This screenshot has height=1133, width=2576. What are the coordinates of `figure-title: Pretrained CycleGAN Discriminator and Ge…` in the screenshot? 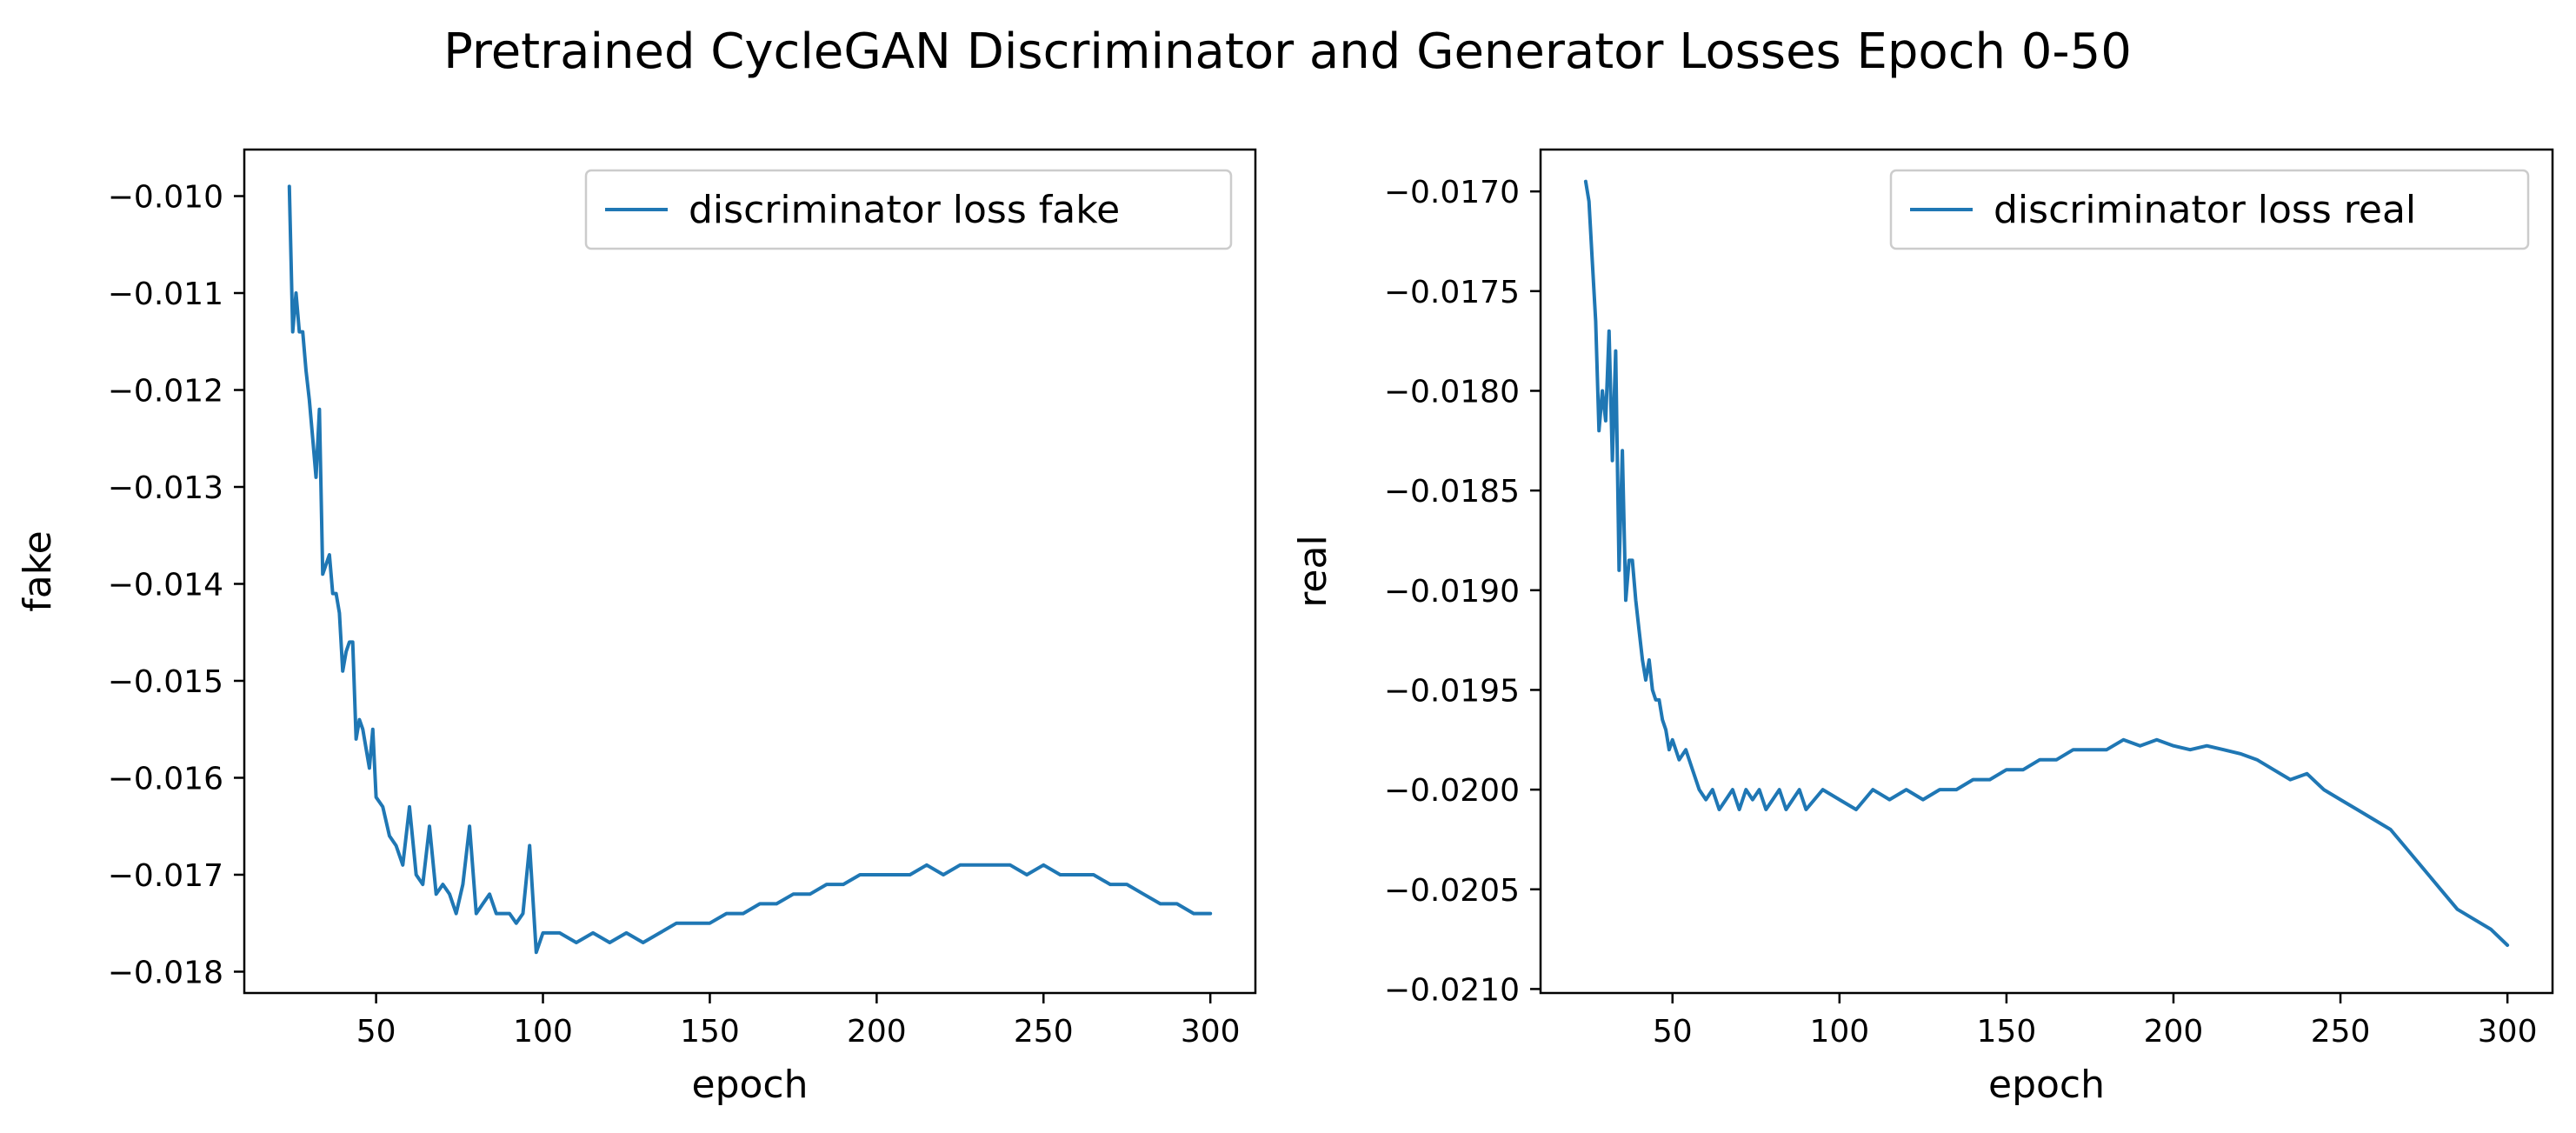 It's located at (1287, 51).